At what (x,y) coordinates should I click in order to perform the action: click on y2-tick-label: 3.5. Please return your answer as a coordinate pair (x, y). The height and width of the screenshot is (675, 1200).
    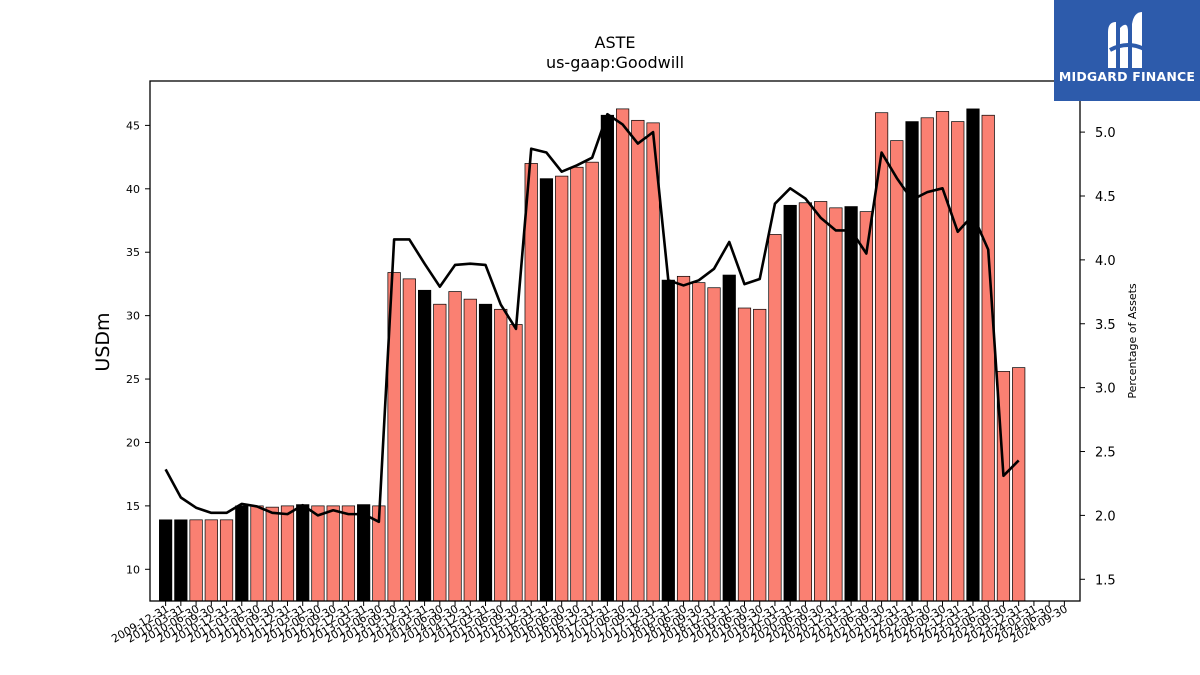
    Looking at the image, I should click on (1105, 325).